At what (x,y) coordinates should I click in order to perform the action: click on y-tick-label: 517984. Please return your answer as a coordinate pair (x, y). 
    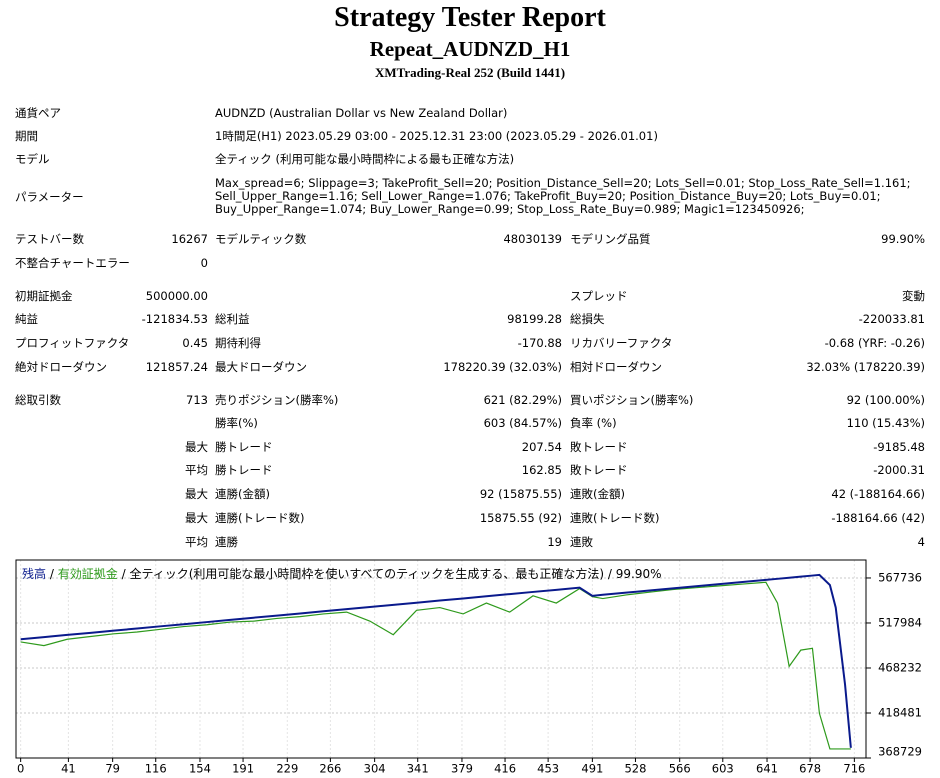
    Looking at the image, I should click on (900, 622).